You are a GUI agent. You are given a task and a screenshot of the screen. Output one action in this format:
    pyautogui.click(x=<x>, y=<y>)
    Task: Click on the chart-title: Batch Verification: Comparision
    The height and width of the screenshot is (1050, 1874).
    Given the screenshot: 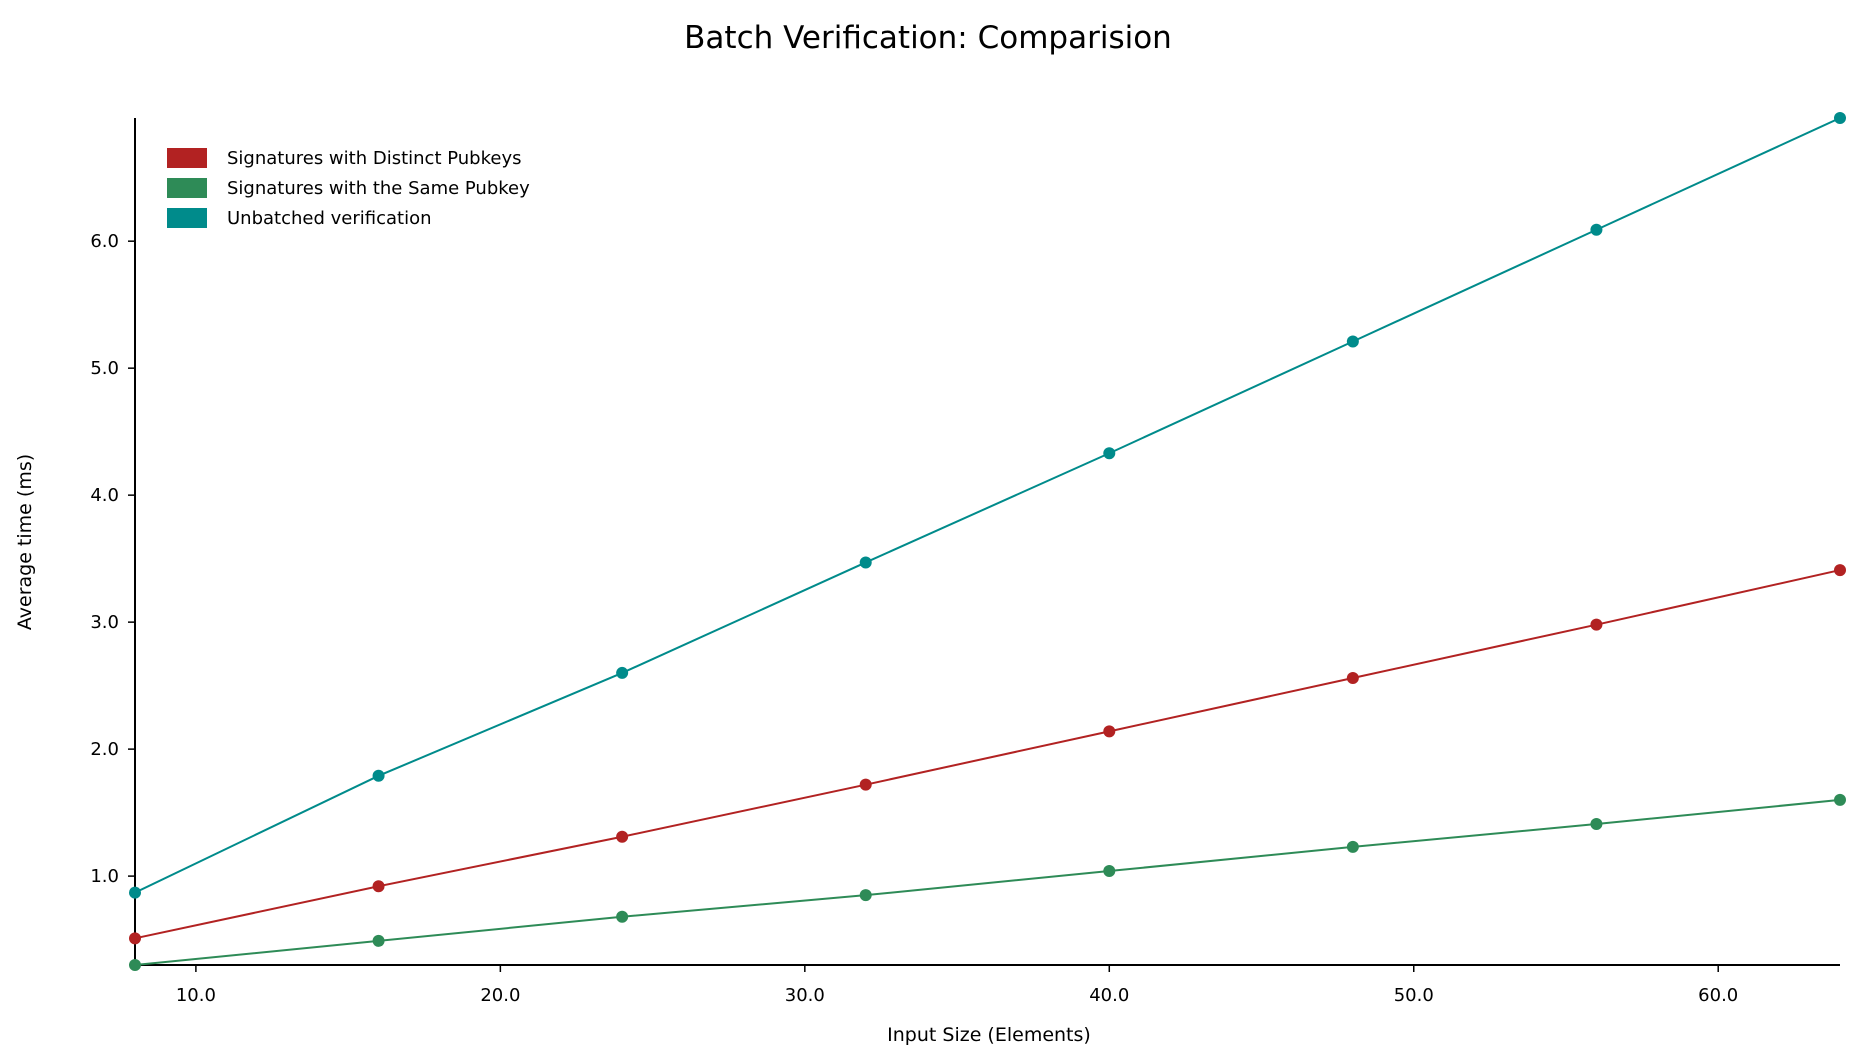 What is the action you would take?
    pyautogui.click(x=928, y=38)
    